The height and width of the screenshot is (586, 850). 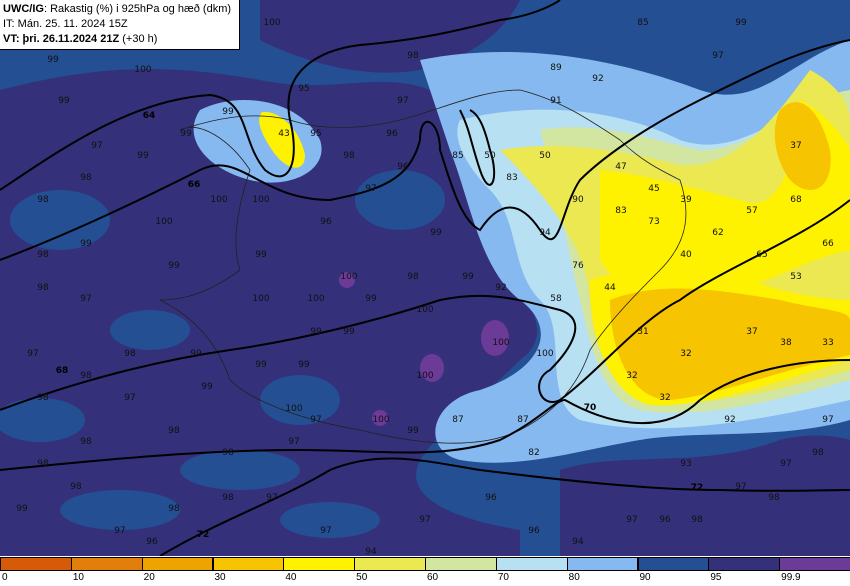 I want to click on humidity-value: 57, so click(x=751, y=211).